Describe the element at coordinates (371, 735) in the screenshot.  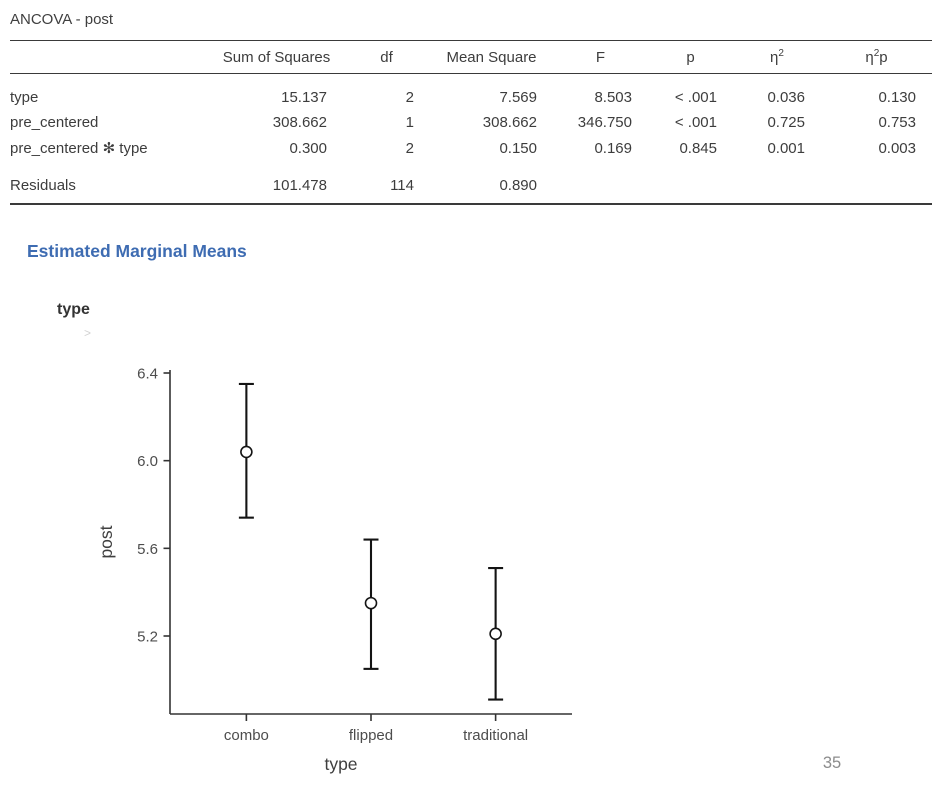
I see `x-tick-label-flipped: flipped` at that location.